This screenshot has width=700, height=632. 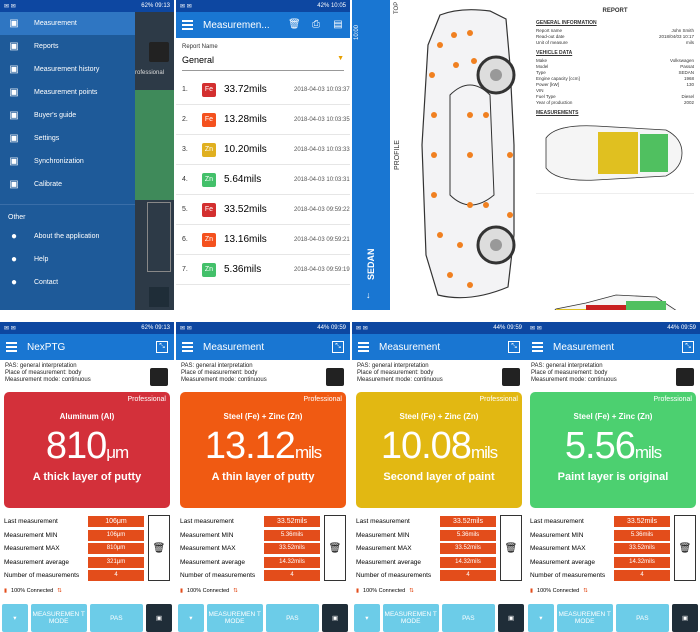 I want to click on list-item: 1. Fe 33.72mils 2018-04-03 10:03:37, so click(x=263, y=90).